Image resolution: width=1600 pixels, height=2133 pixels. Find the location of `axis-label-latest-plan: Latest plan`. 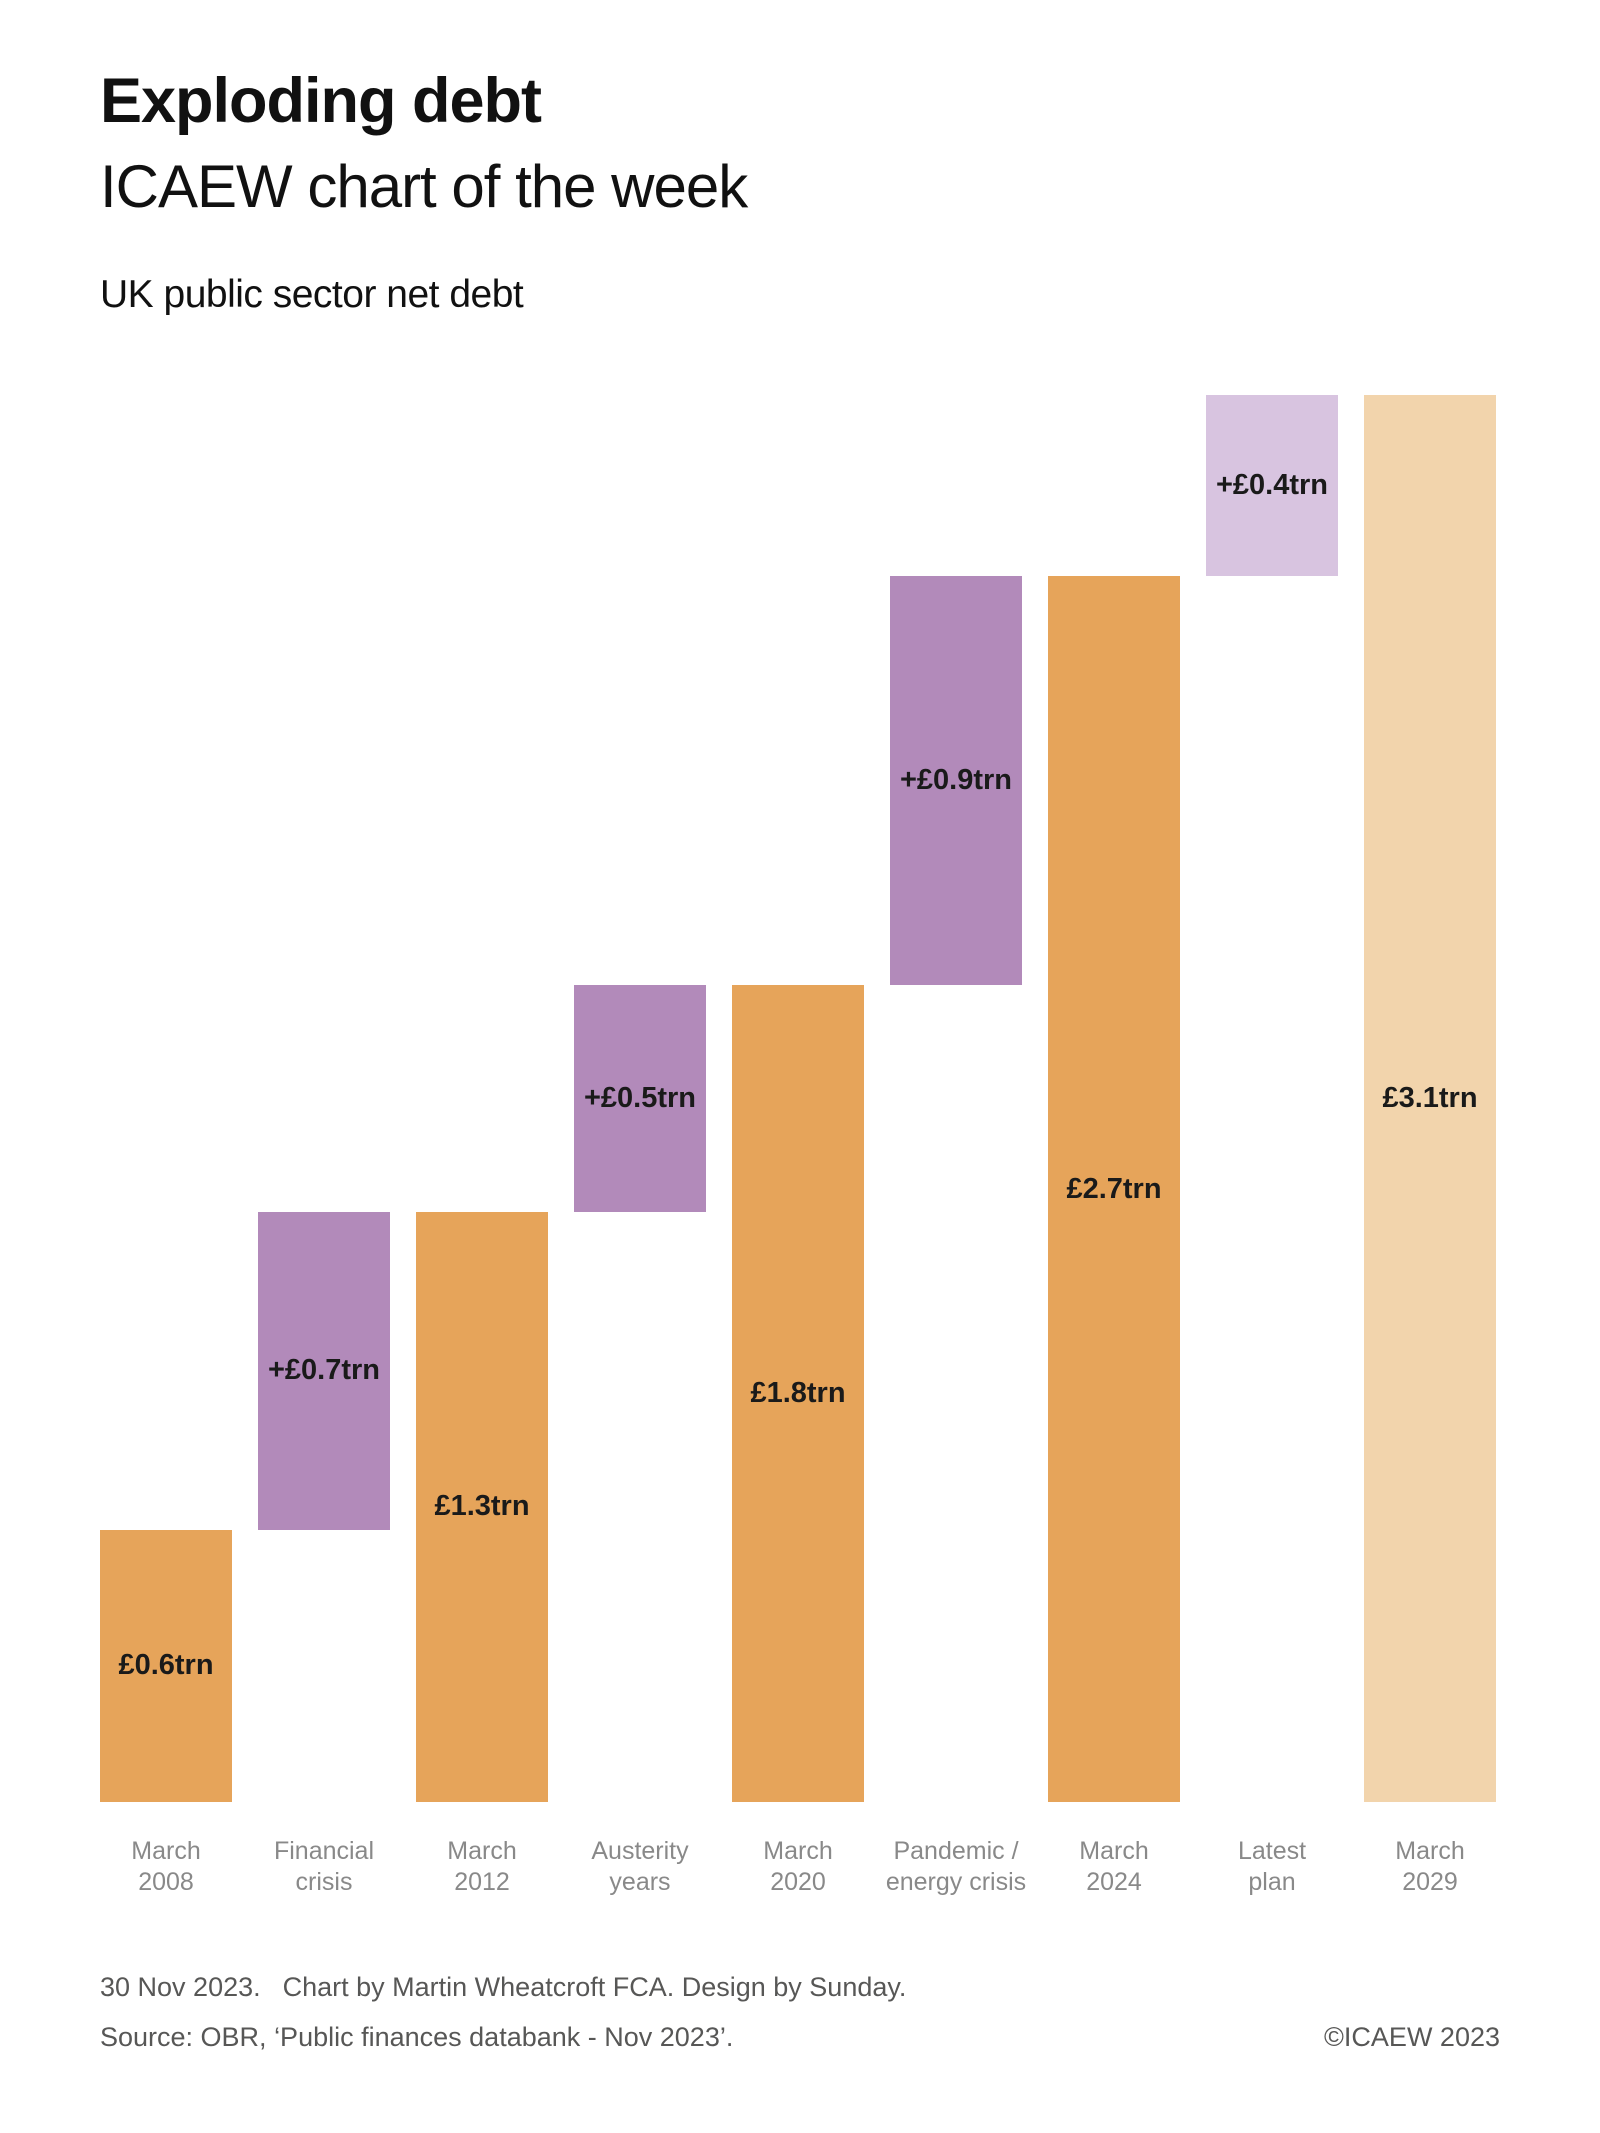

axis-label-latest-plan: Latest plan is located at coordinates (1272, 1866).